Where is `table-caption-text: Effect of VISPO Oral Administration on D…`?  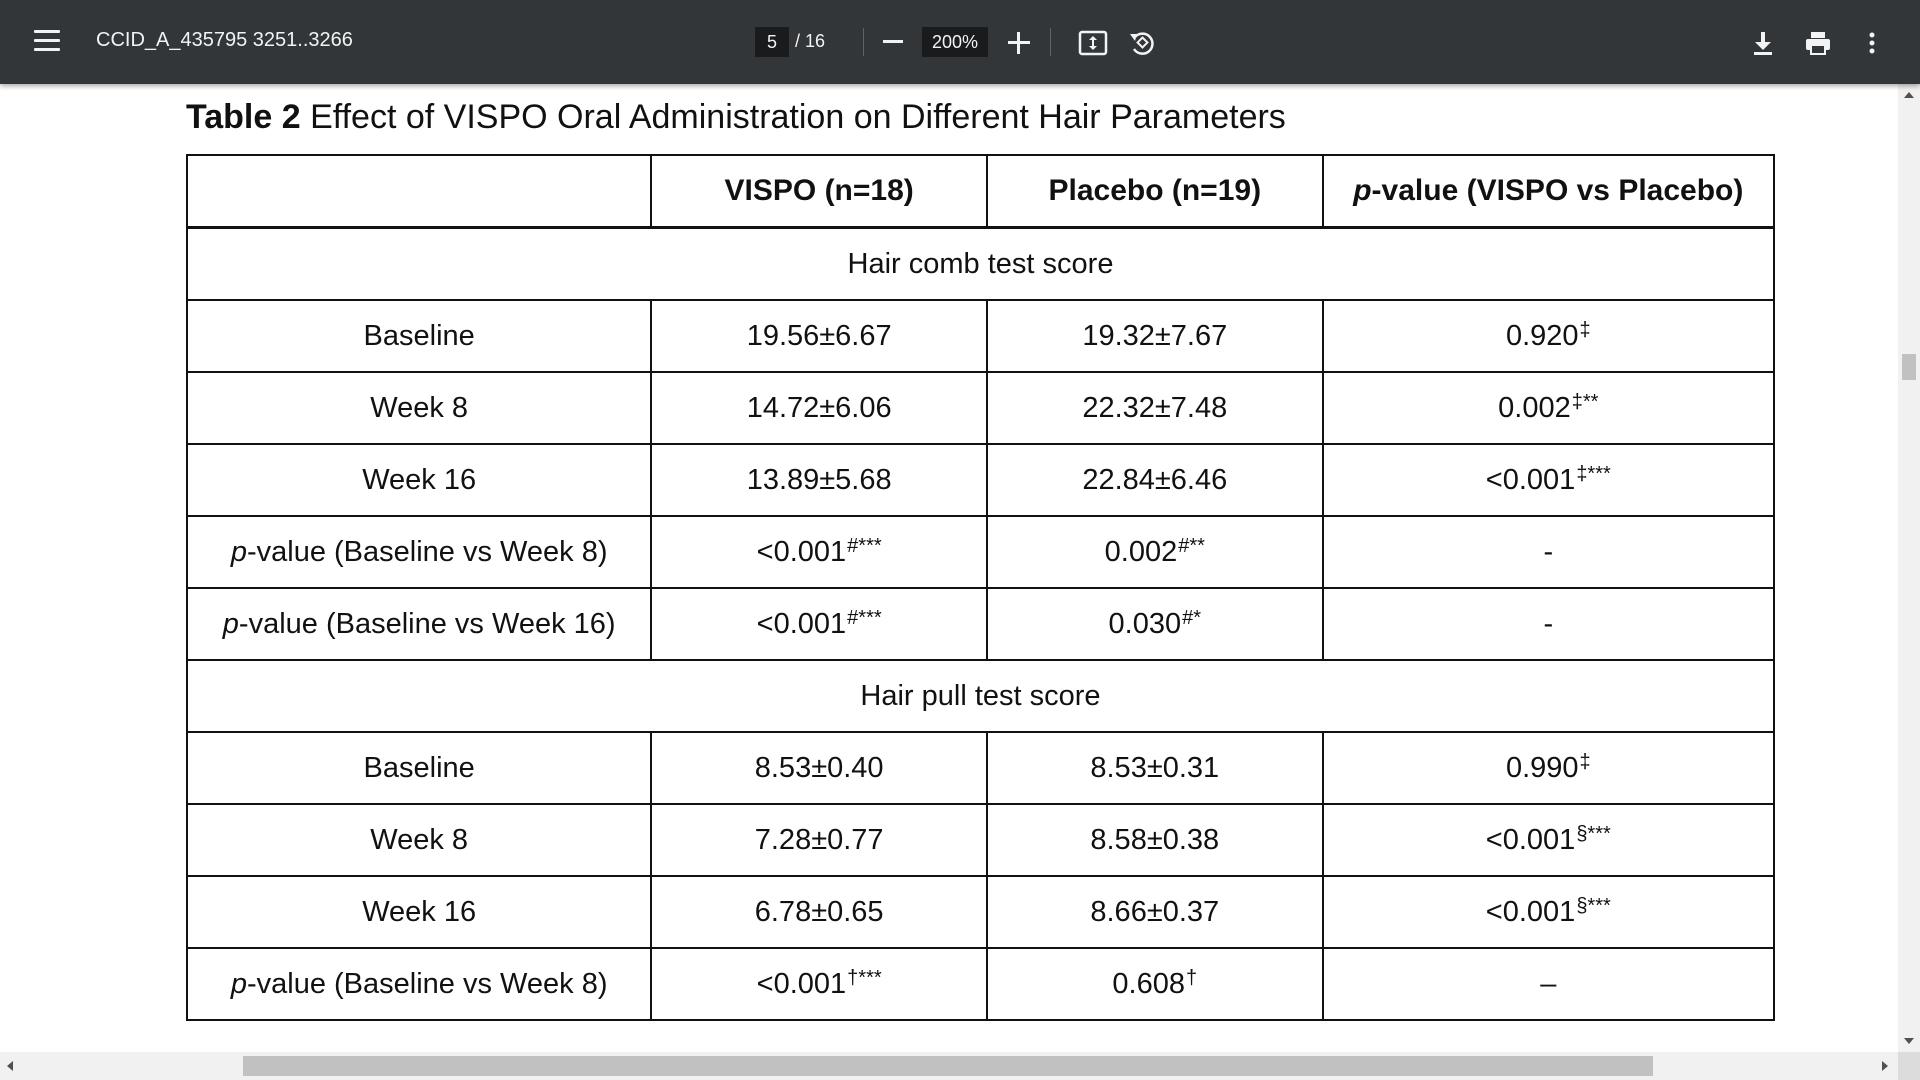 table-caption-text: Effect of VISPO Oral Administration on D… is located at coordinates (798, 117).